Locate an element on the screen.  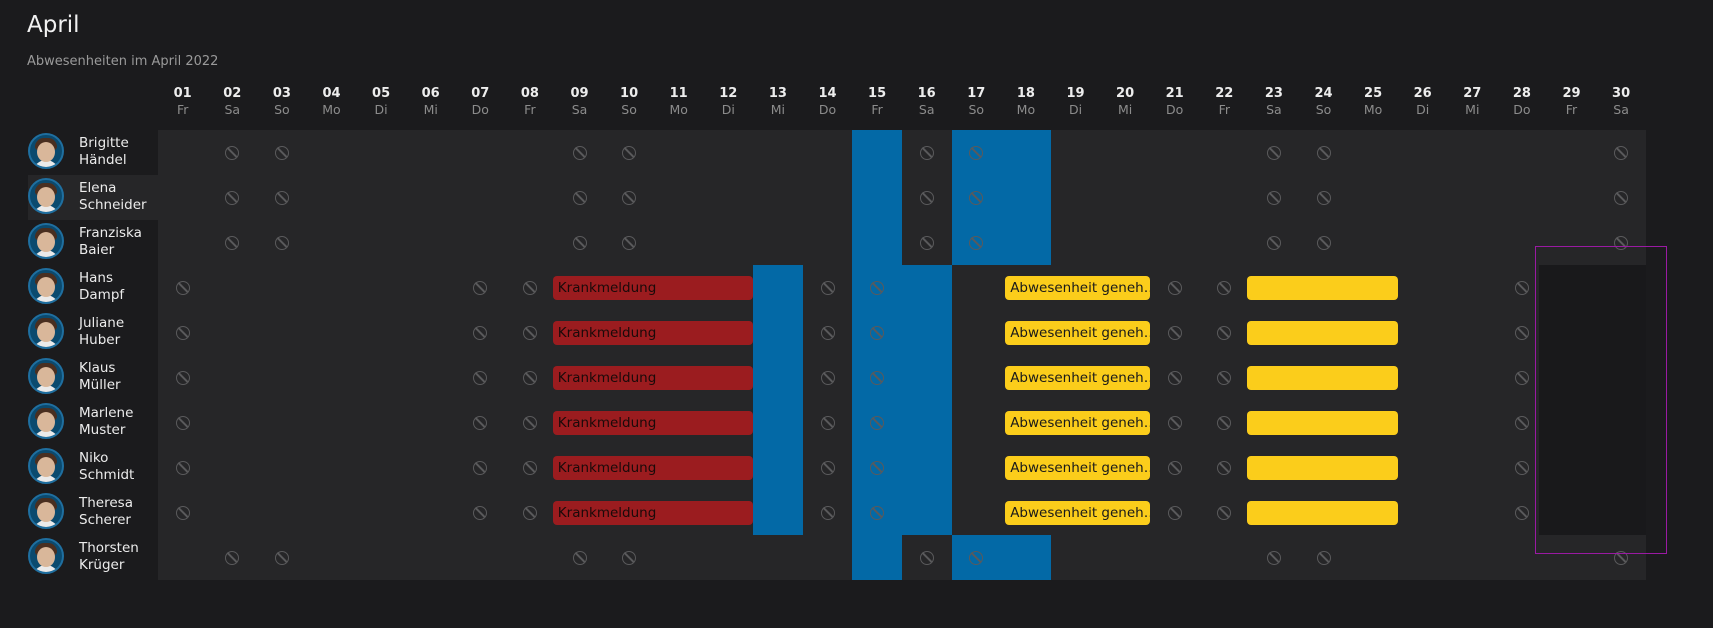
day-number: 12 is located at coordinates (728, 93).